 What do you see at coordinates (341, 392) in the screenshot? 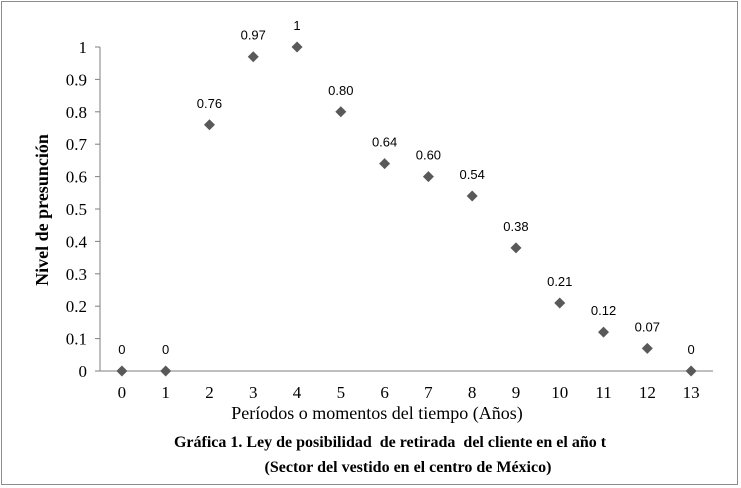
I see `x-tick-label: 5` at bounding box center [341, 392].